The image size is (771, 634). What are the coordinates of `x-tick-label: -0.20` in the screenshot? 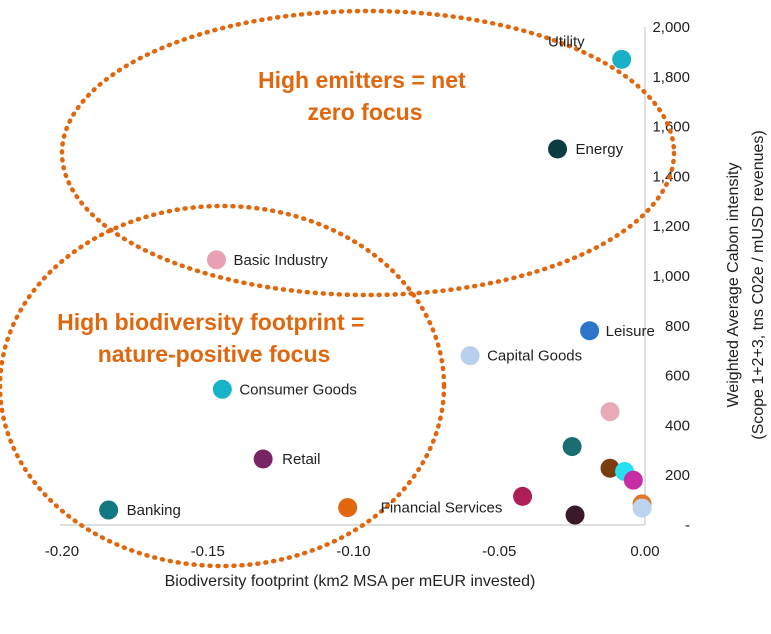 It's located at (62, 551).